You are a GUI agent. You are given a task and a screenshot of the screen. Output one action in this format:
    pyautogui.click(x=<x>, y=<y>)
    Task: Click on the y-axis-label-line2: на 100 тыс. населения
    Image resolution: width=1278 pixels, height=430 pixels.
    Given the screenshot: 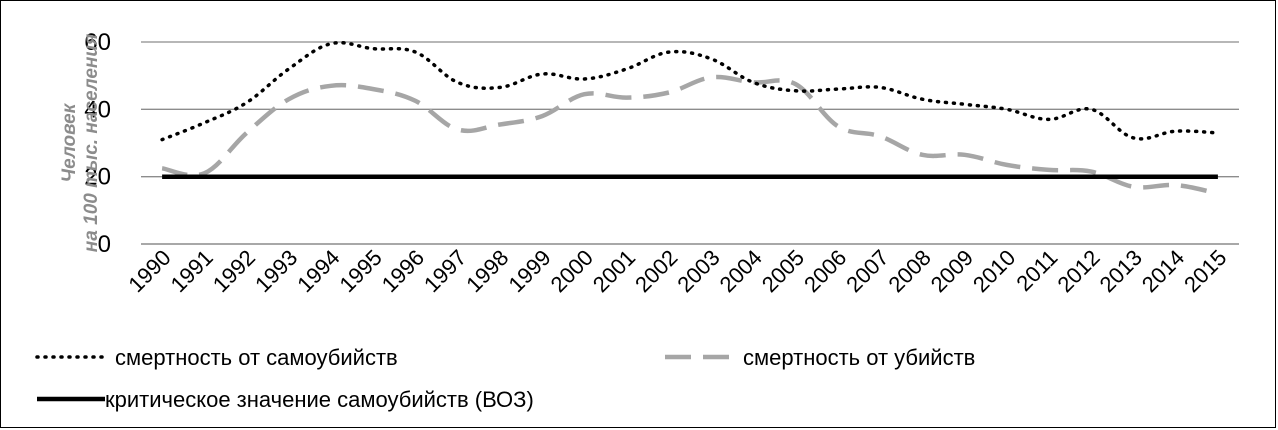 What is the action you would take?
    pyautogui.click(x=91, y=143)
    